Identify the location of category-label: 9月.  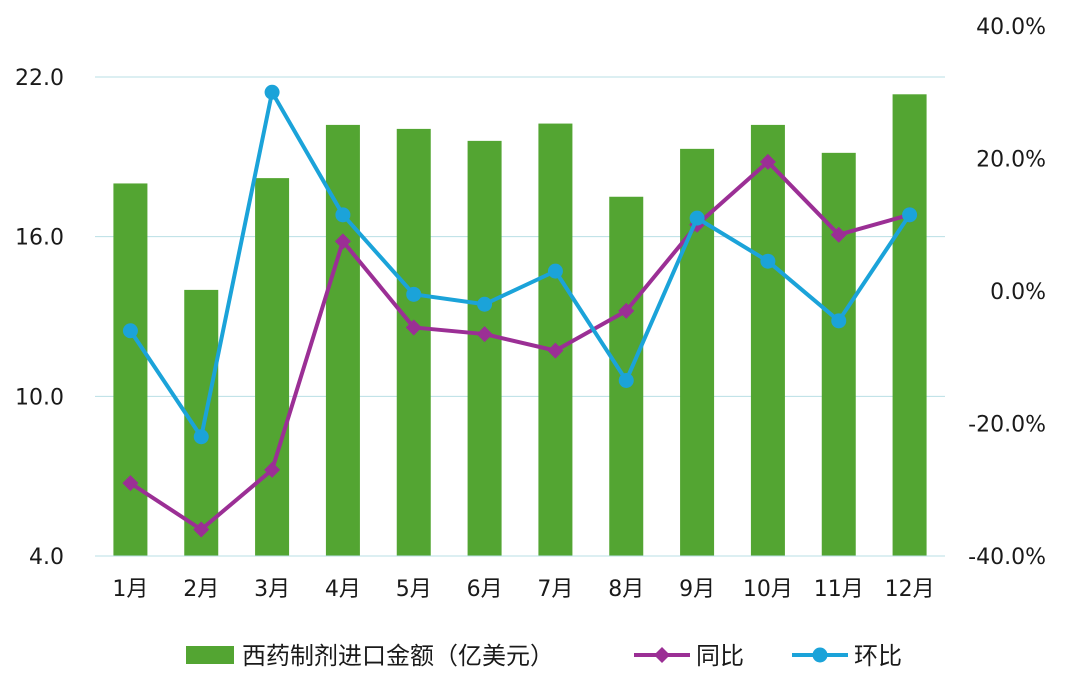
(697, 589).